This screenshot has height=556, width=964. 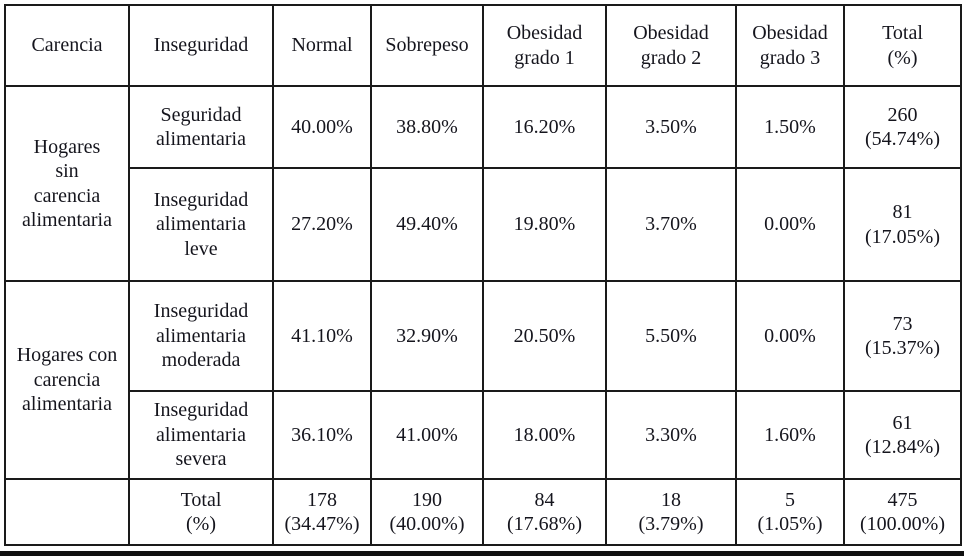 I want to click on footer-cell-normal: 178 (34.47%), so click(x=322, y=512).